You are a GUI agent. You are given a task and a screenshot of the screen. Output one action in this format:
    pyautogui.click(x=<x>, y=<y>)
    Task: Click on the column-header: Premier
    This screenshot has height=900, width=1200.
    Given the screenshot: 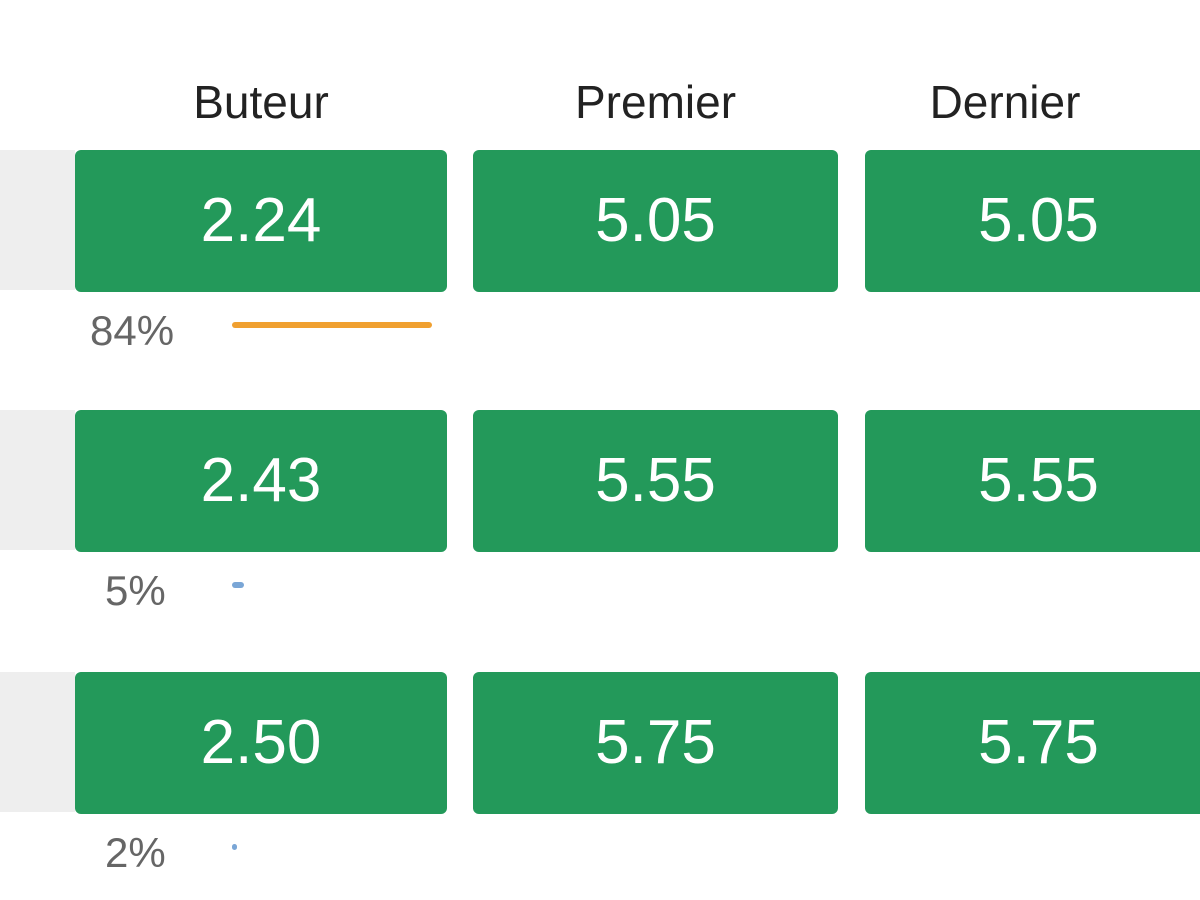 What is the action you would take?
    pyautogui.click(x=655, y=102)
    